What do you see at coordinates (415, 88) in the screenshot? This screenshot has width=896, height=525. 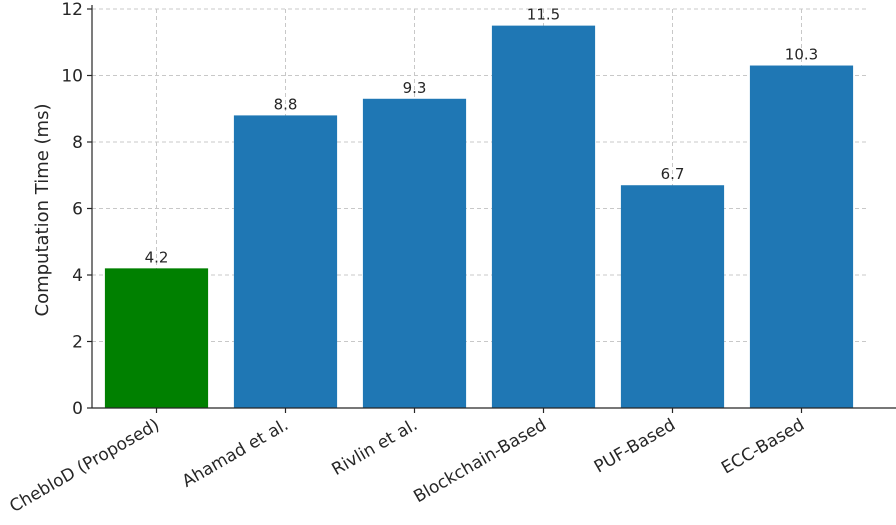 I see `data-label-2: 9.3` at bounding box center [415, 88].